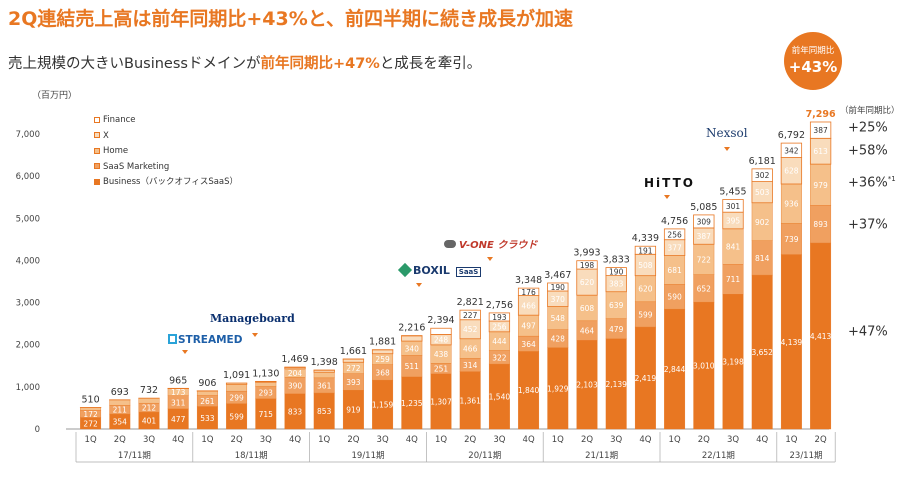  I want to click on y-tick-label: 0, so click(37, 430).